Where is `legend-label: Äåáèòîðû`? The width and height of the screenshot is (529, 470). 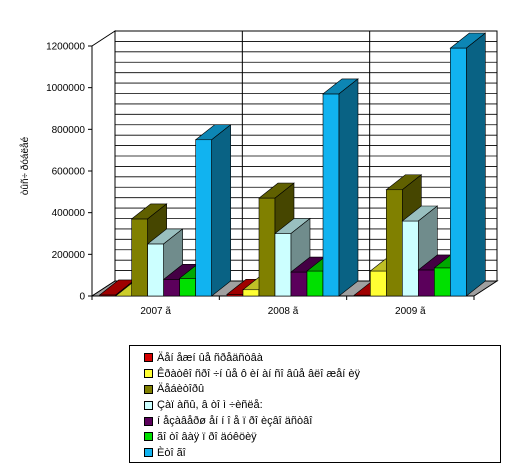 legend-label: Äåáèòîðû is located at coordinates (181, 389).